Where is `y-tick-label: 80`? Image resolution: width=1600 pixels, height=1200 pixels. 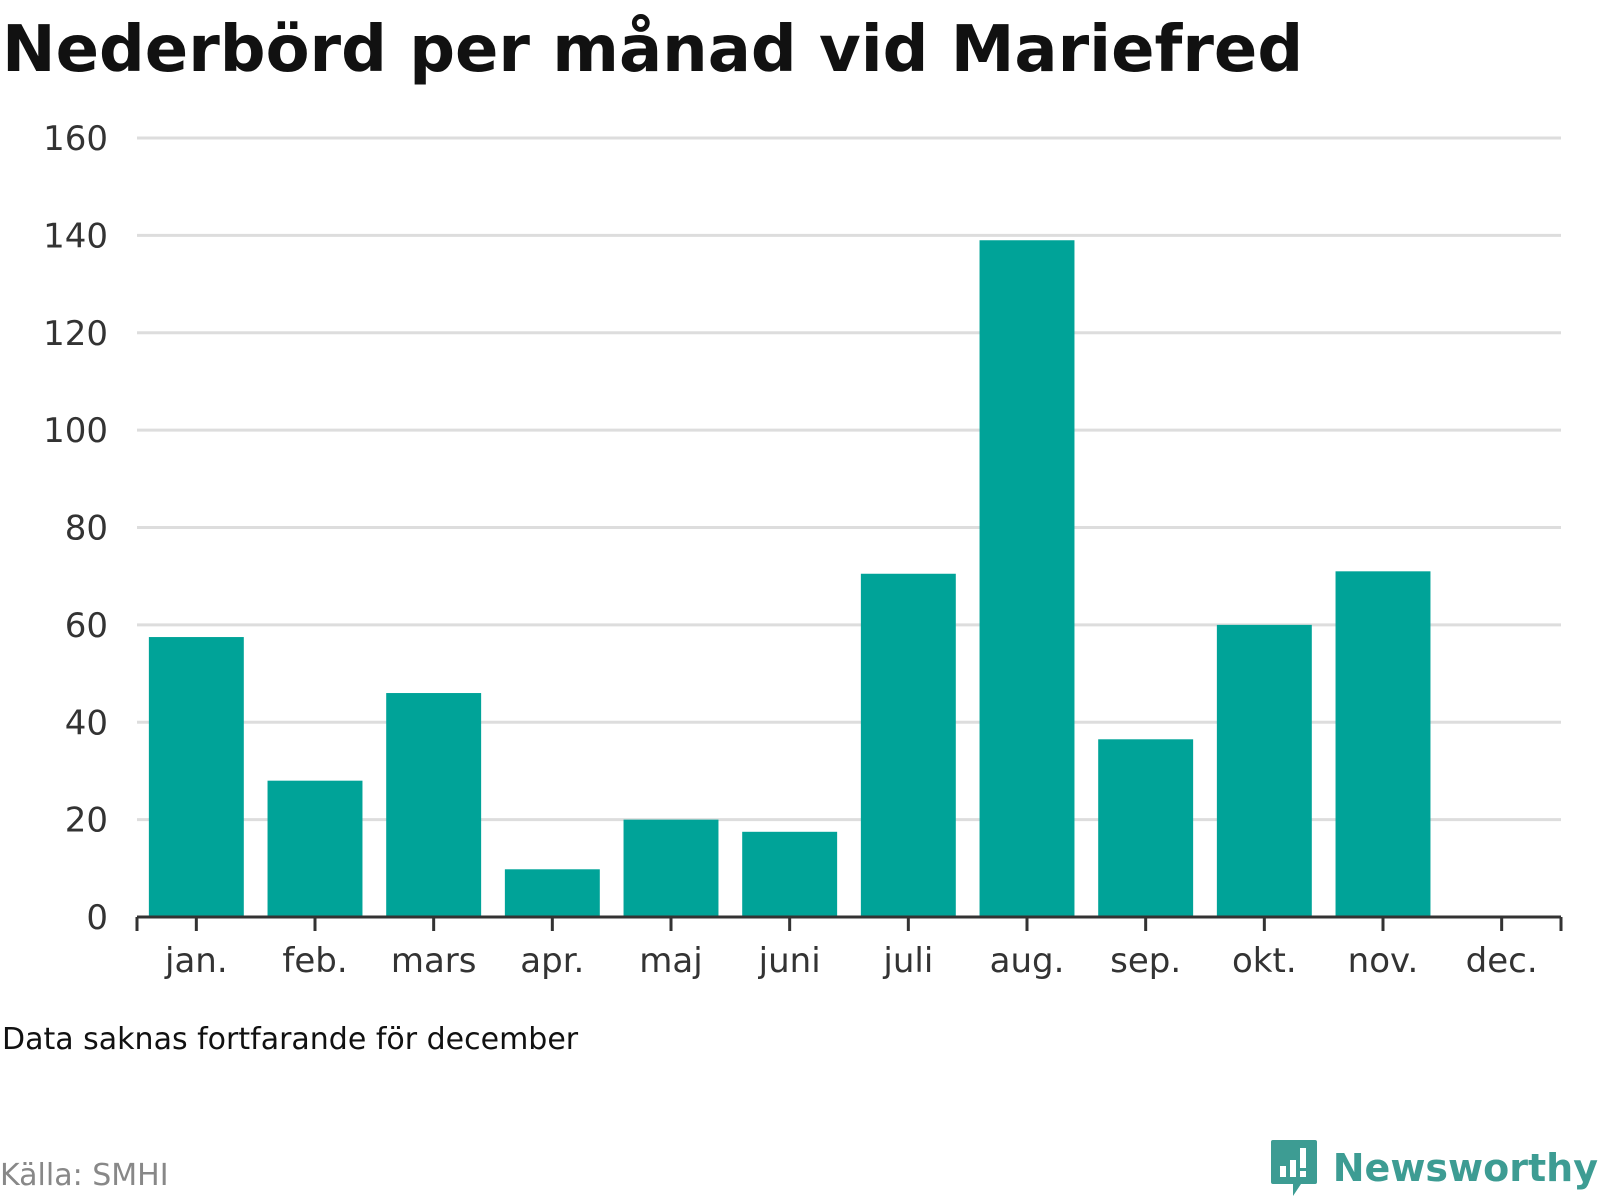 y-tick-label: 80 is located at coordinates (86, 529).